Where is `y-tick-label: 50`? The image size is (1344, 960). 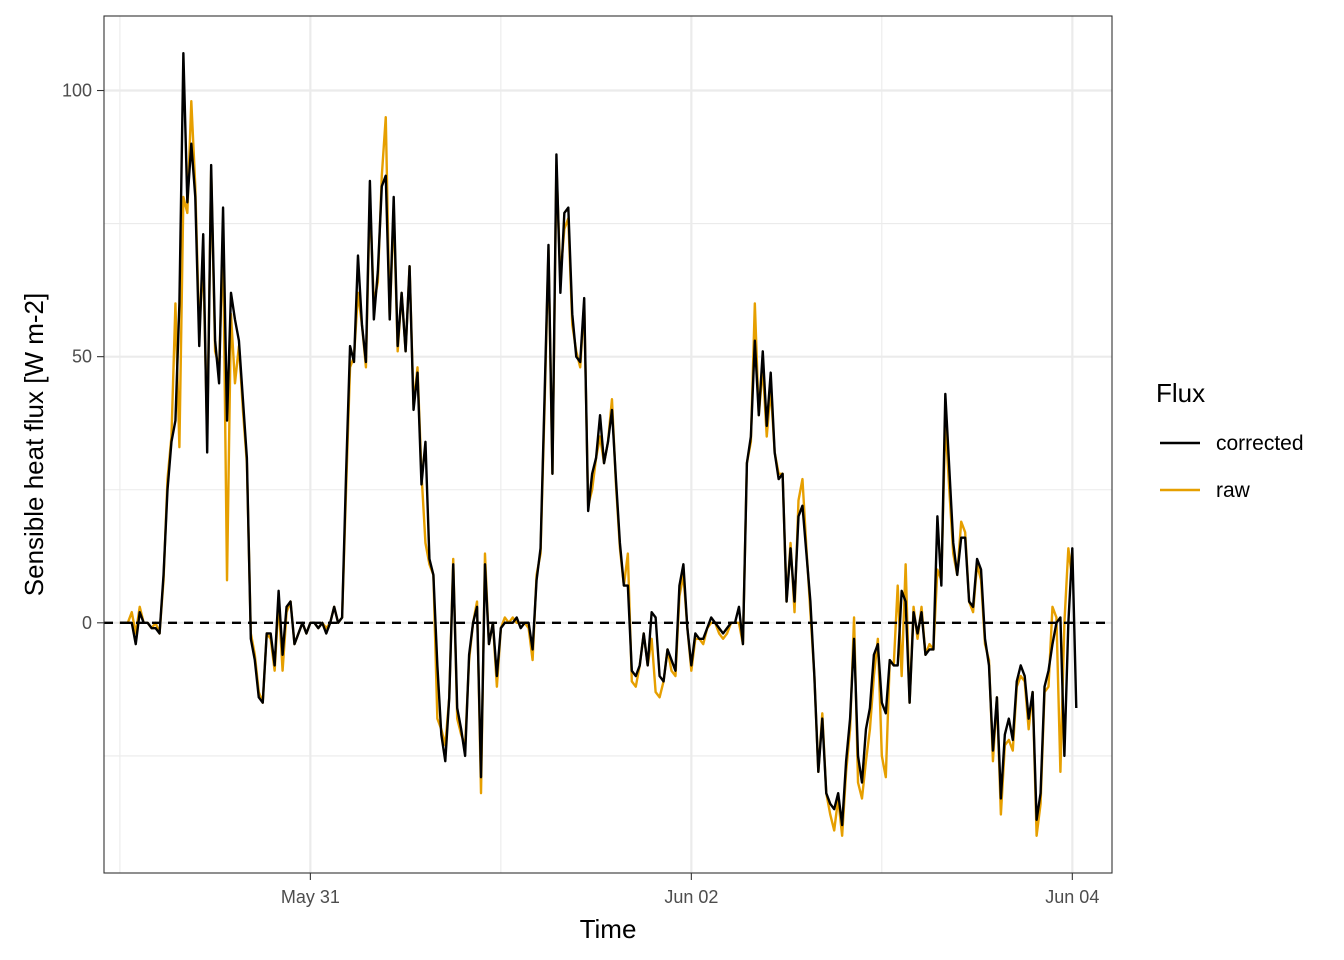
y-tick-label: 50 is located at coordinates (82, 357).